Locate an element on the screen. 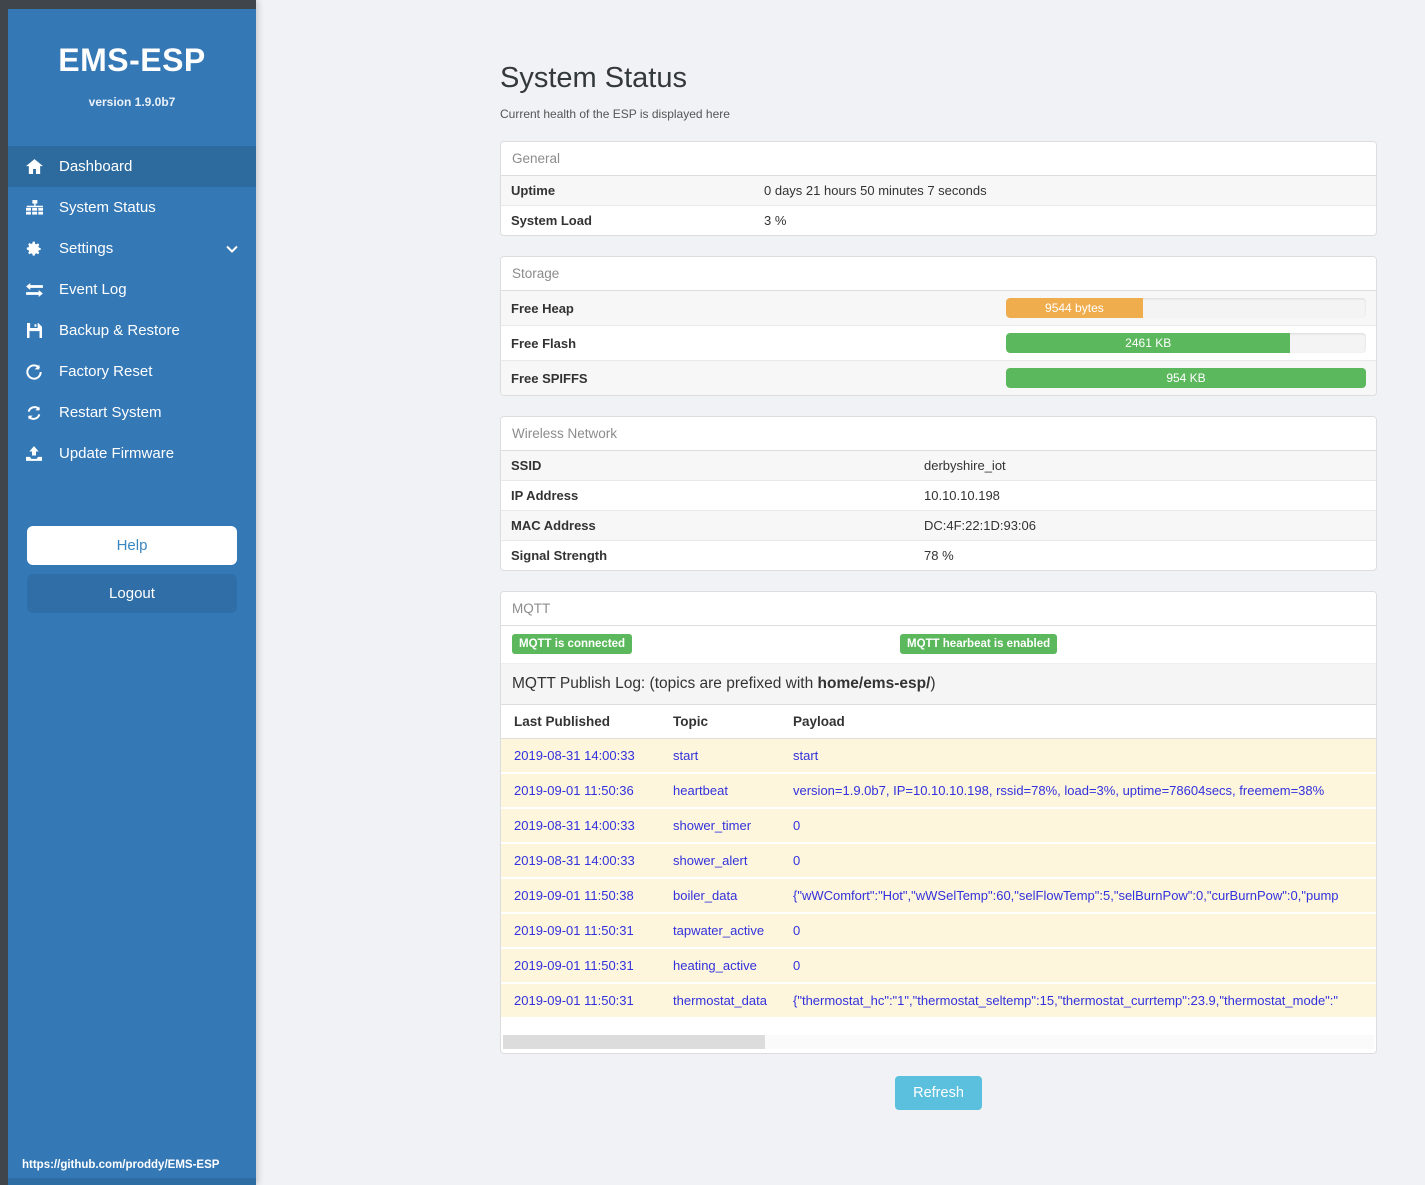 The height and width of the screenshot is (1185, 1425). log-time: 2019-09-01 11:50:31 is located at coordinates (580, 966).